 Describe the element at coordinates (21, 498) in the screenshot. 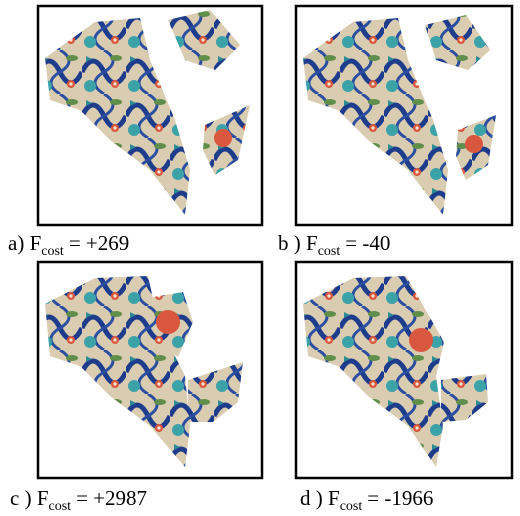

I see `caption-label: c )` at that location.